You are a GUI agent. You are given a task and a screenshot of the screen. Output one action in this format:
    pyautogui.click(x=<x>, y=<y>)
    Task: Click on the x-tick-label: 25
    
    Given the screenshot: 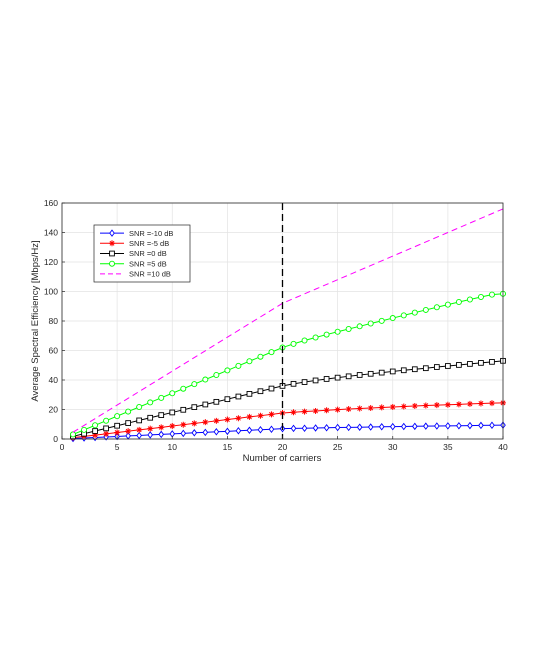 What is the action you would take?
    pyautogui.click(x=338, y=447)
    